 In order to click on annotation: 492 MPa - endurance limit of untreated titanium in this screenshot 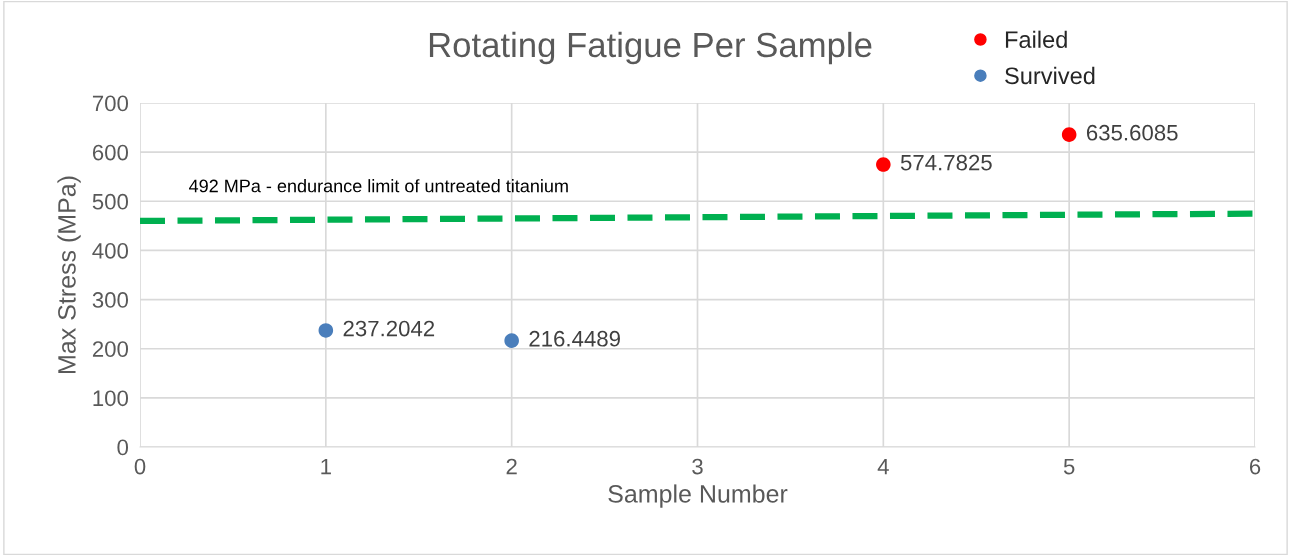, I will do `click(378, 186)`.